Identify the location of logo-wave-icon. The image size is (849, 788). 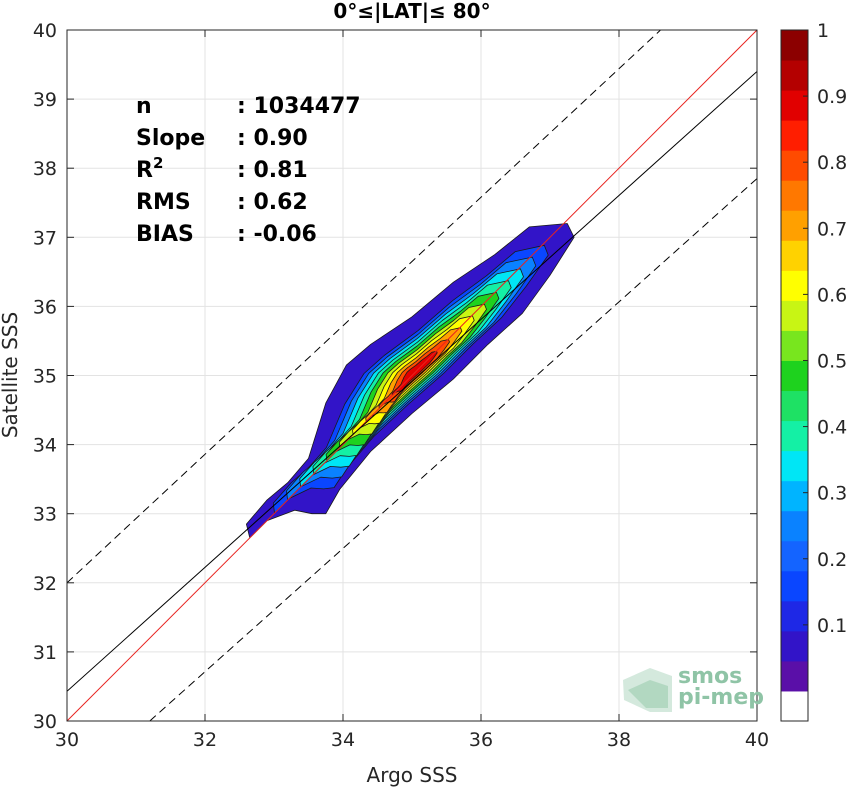
(648, 694).